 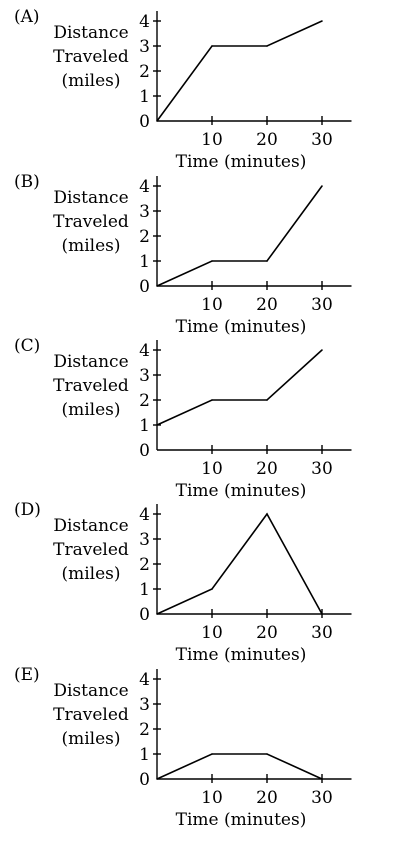 What do you see at coordinates (27, 17) in the screenshot?
I see `option-label: (A)` at bounding box center [27, 17].